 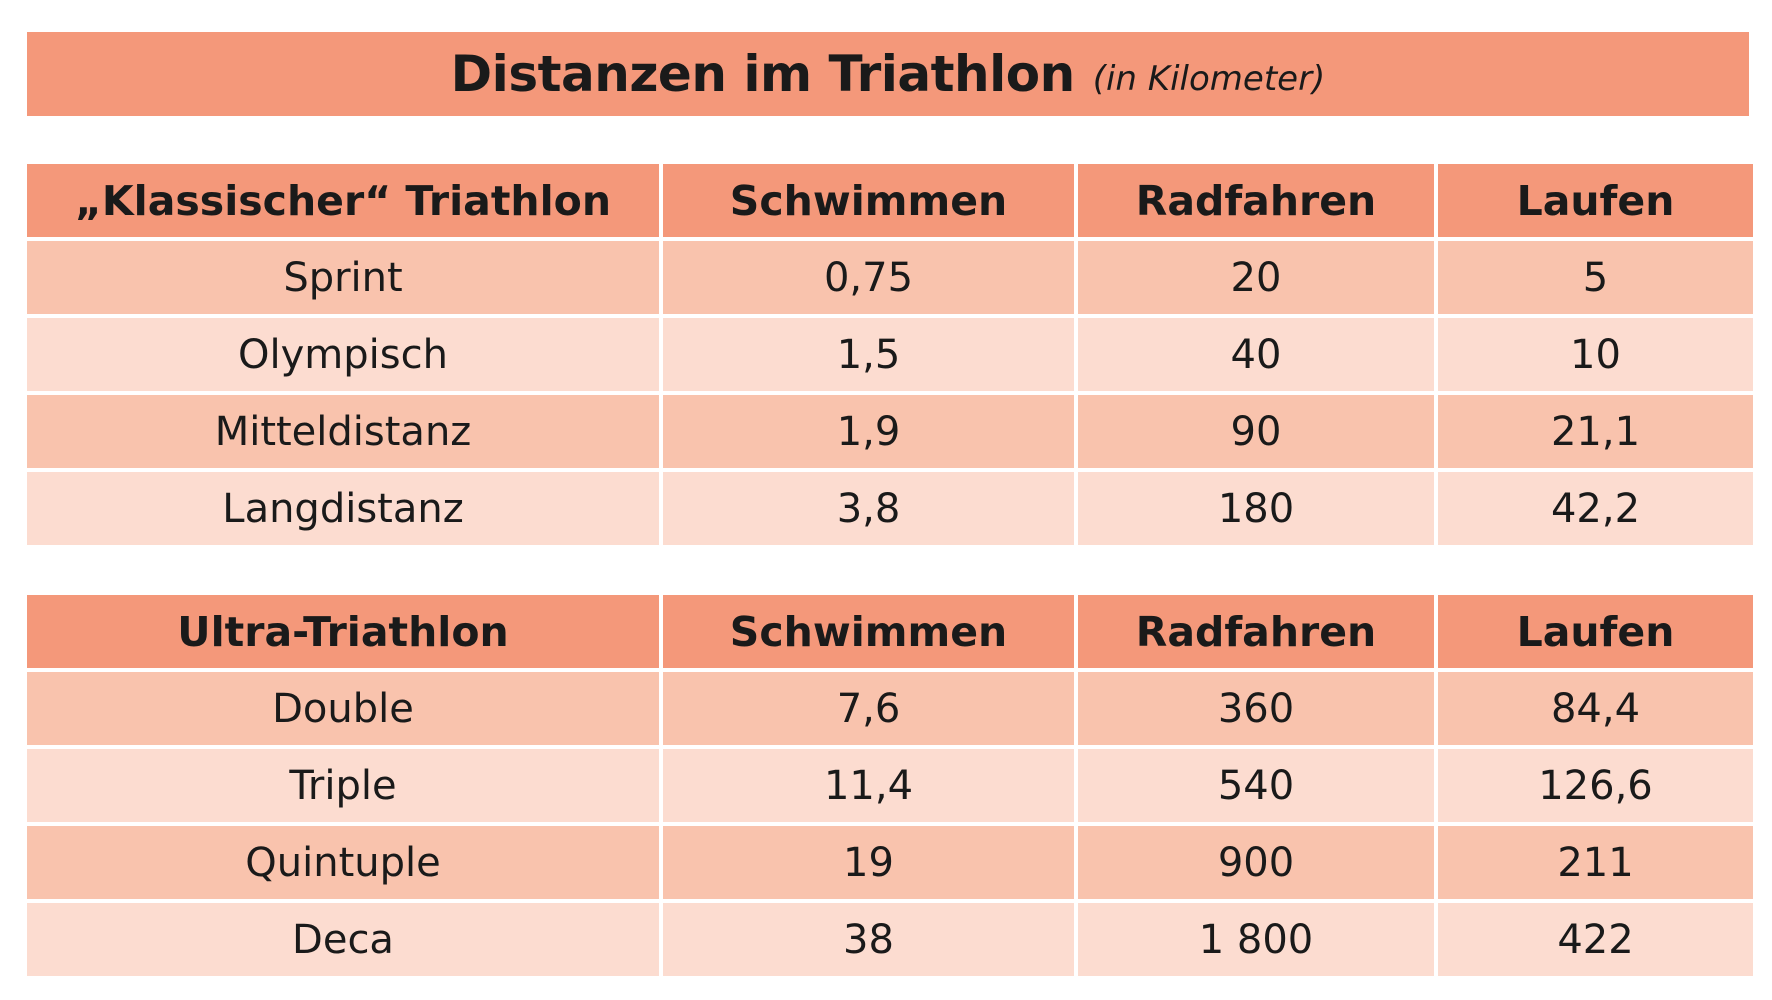 I want to click on table-cell: 5, so click(x=1595, y=277).